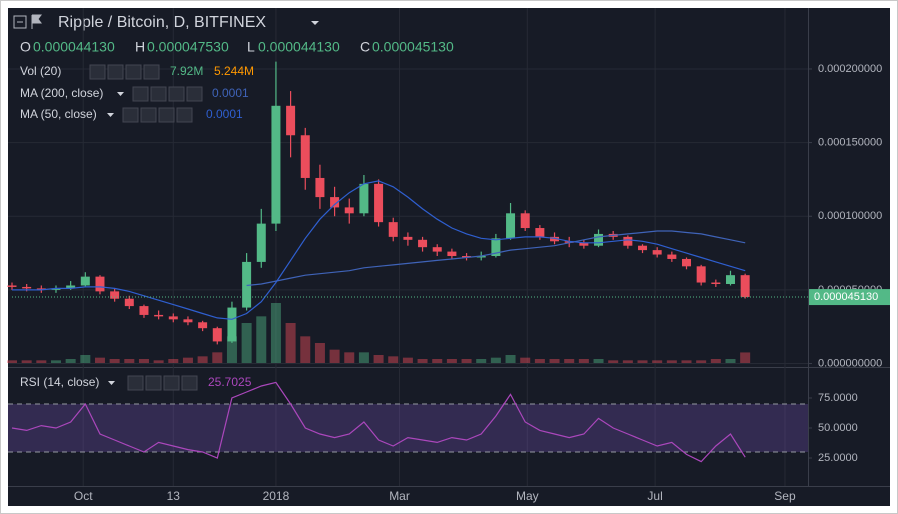 The height and width of the screenshot is (514, 898). I want to click on ohlc-value: 0.000045130, so click(413, 47).